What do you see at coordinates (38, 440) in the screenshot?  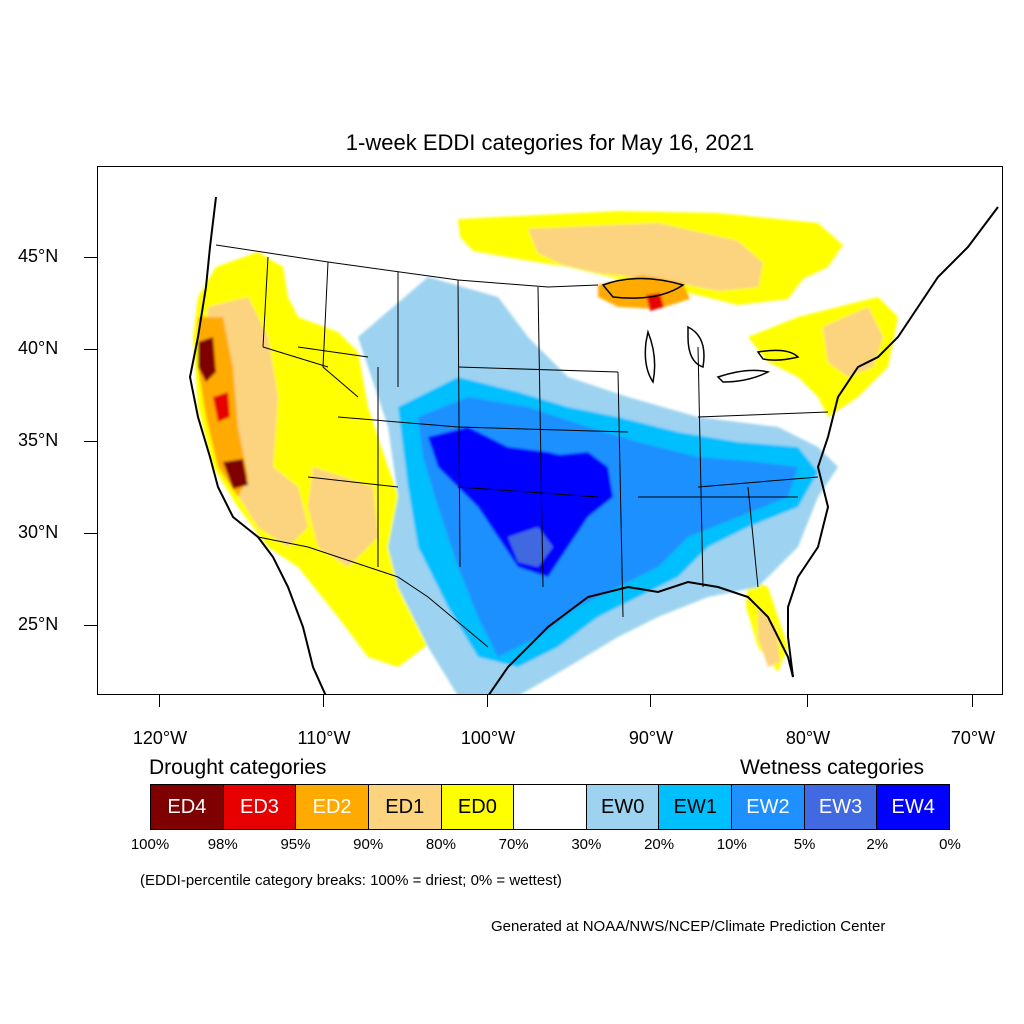 I see `lat-label-35: 35°N` at bounding box center [38, 440].